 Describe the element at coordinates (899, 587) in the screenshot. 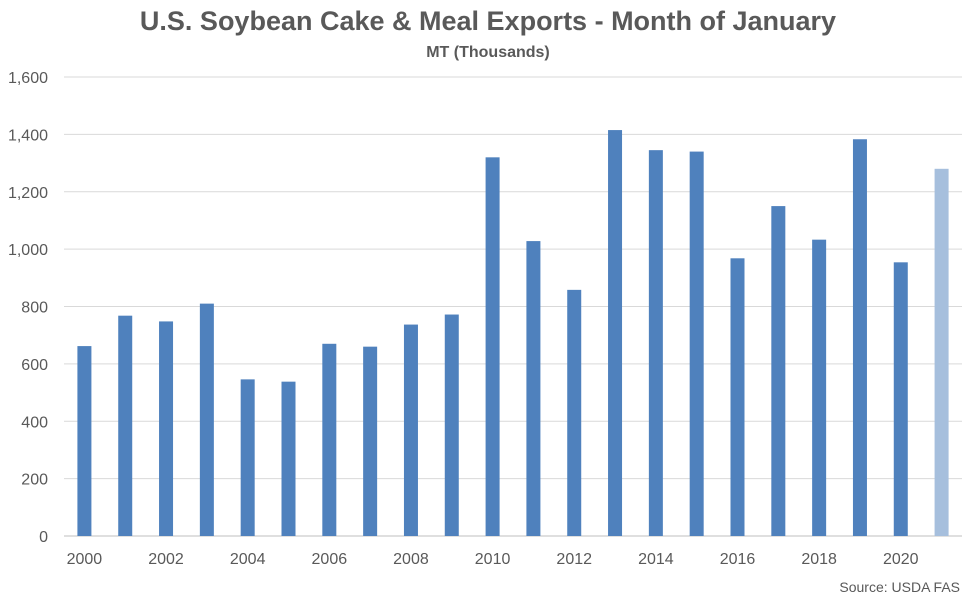

I see `chart-source: Source: USDA FAS` at that location.